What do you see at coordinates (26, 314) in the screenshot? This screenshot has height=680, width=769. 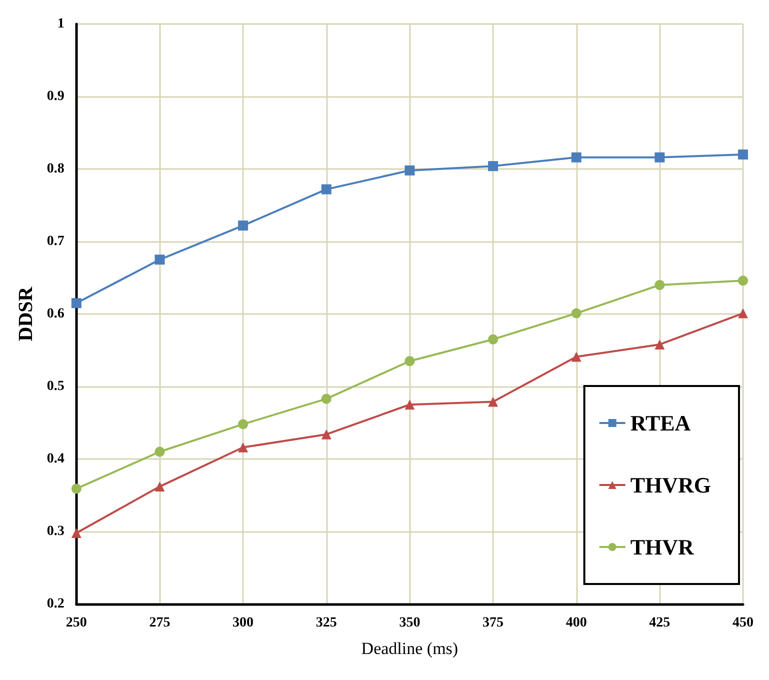 I see `y-axis-title: DDSR` at bounding box center [26, 314].